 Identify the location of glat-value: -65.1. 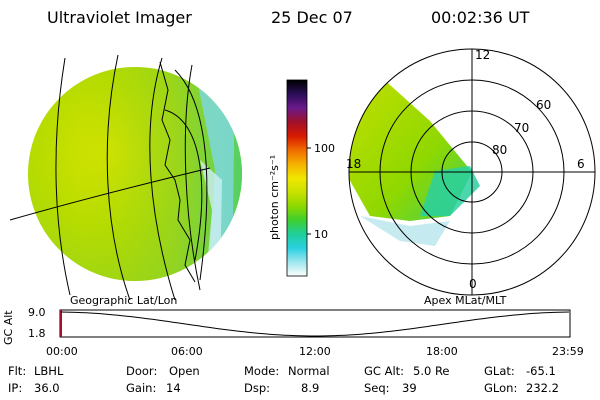
(541, 371).